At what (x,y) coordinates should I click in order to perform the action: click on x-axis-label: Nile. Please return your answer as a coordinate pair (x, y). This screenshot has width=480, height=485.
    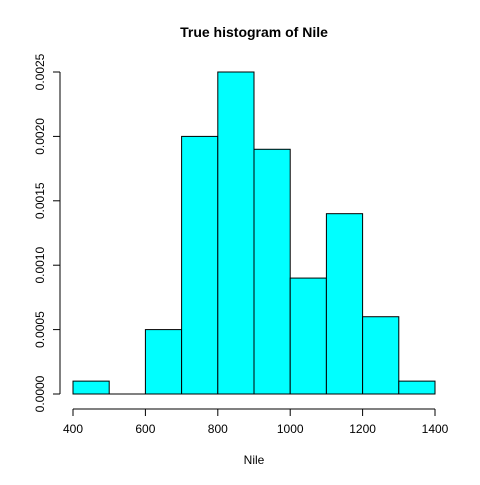
    Looking at the image, I should click on (254, 460).